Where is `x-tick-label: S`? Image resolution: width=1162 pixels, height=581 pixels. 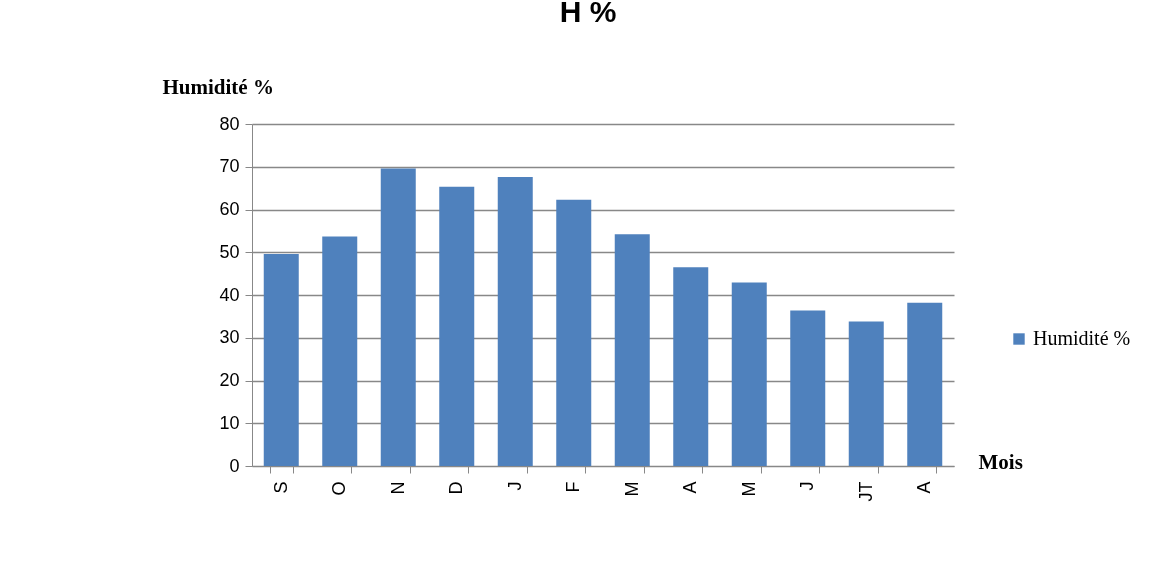
x-tick-label: S is located at coordinates (280, 487).